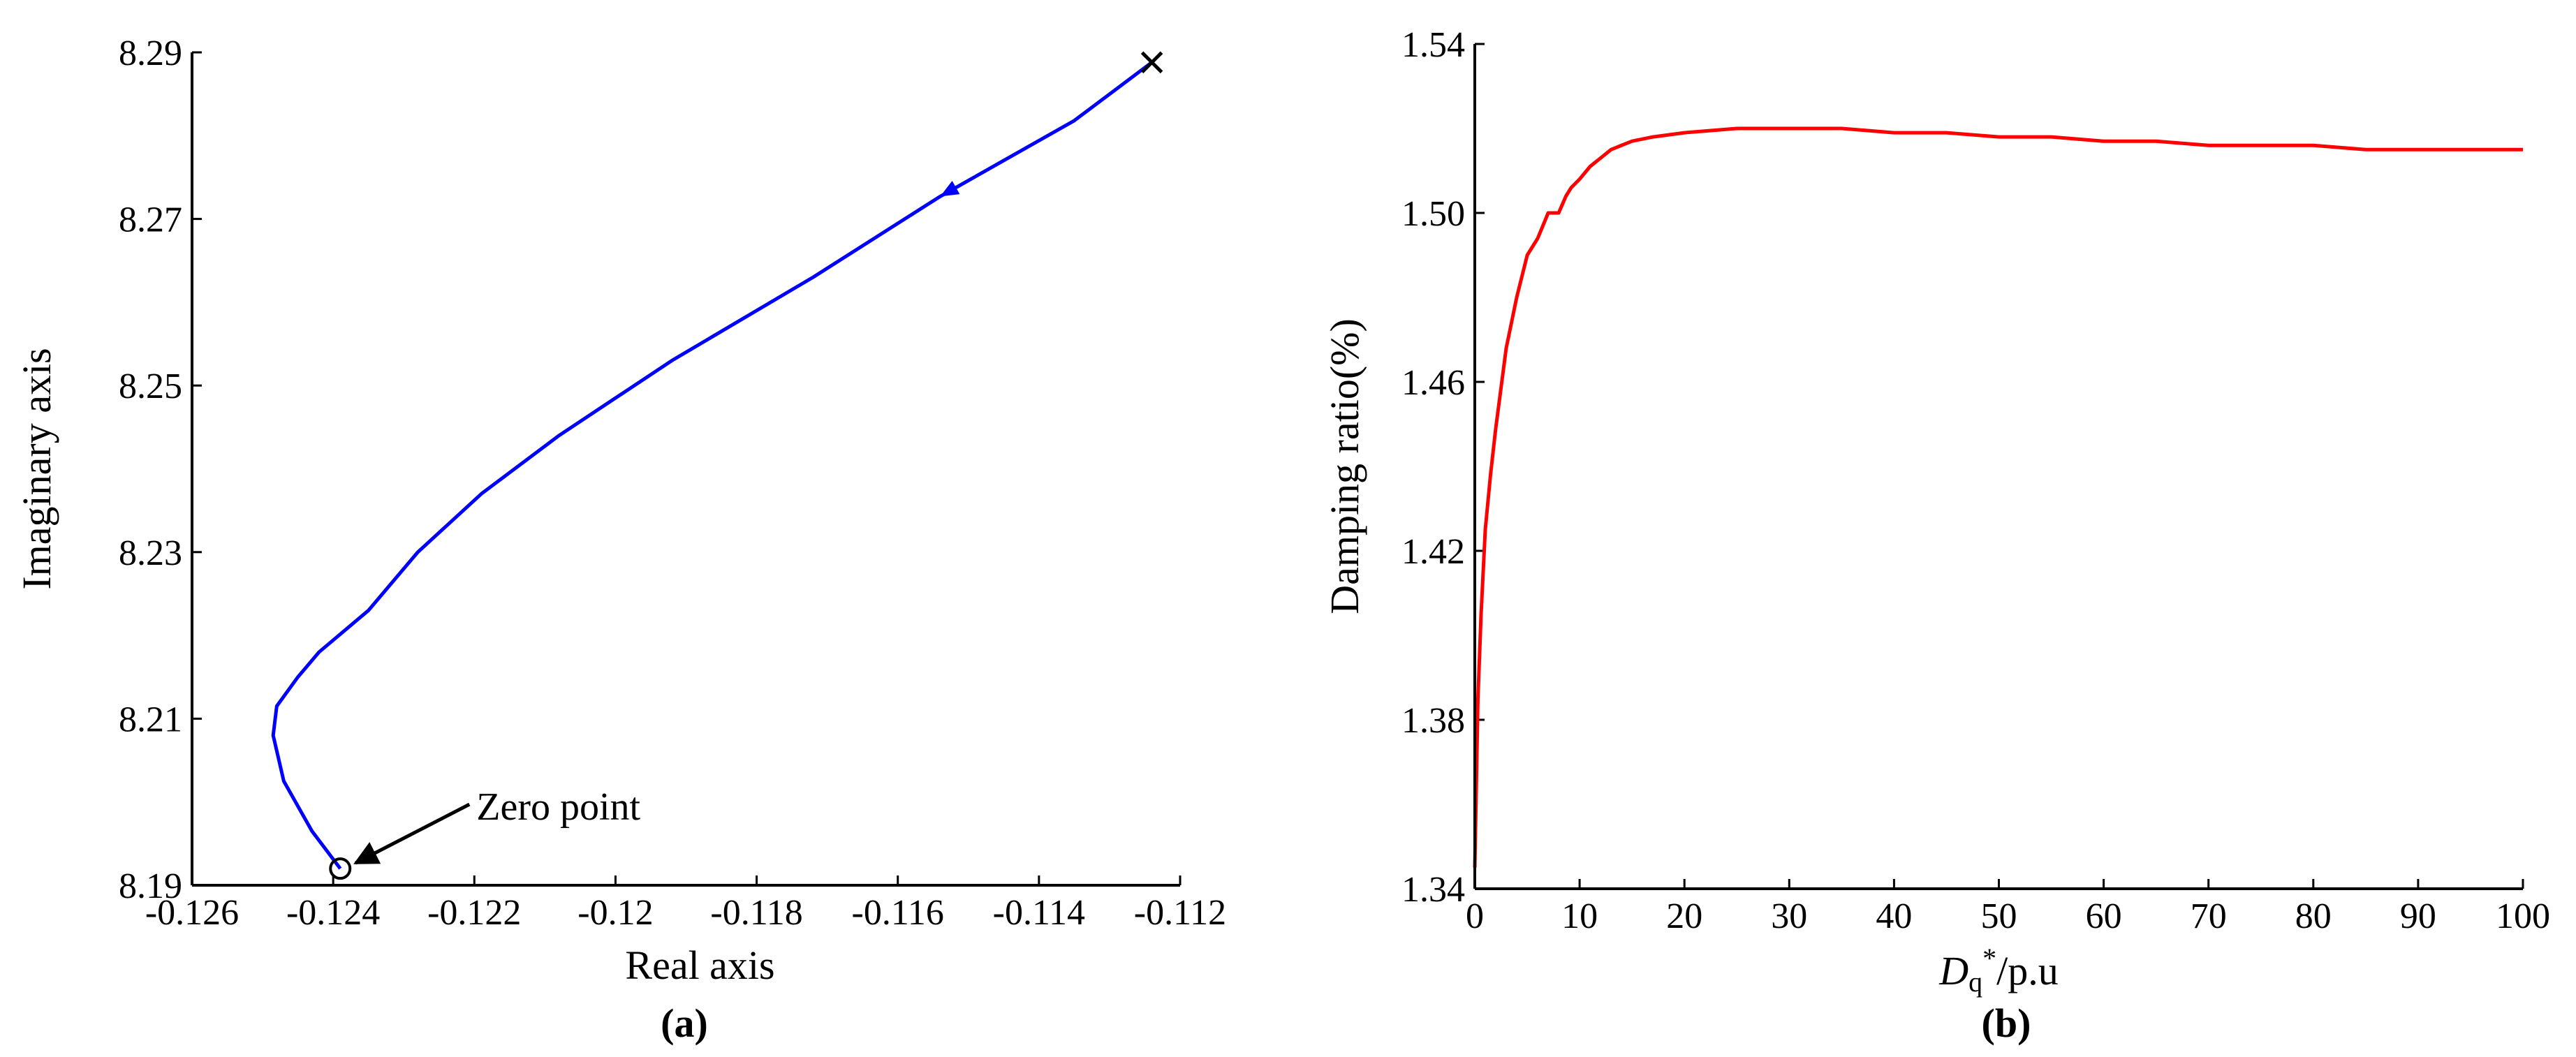 This screenshot has width=2576, height=1057. Describe the element at coordinates (150, 553) in the screenshot. I see `y-tick-label: 8.23` at that location.